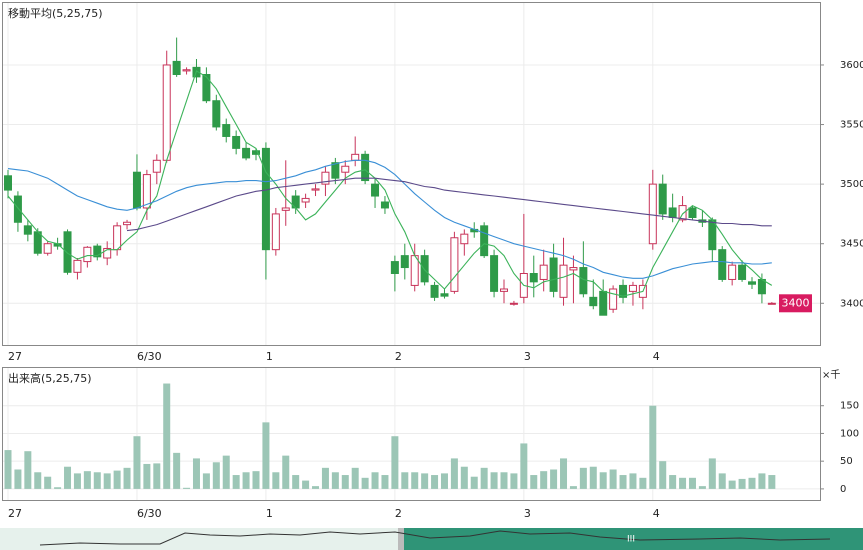 Image resolution: width=863 pixels, height=550 pixels. Describe the element at coordinates (449, 204) in the screenshot. I see `ma-line` at that location.